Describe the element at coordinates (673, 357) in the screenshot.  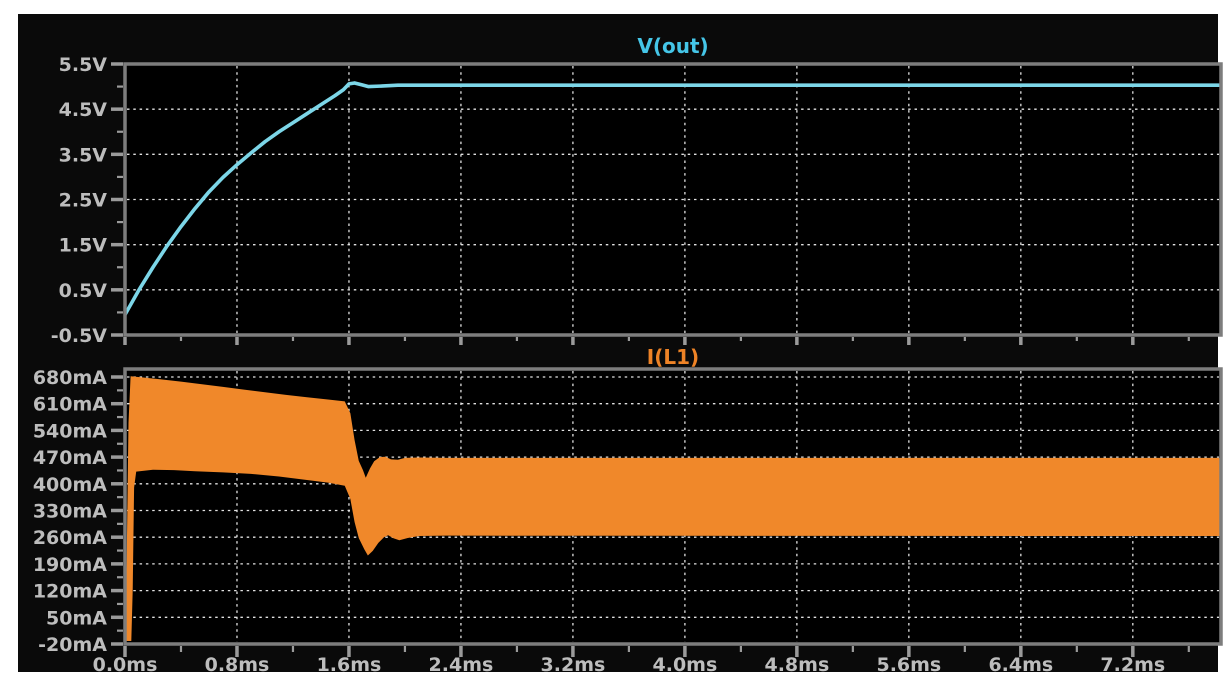
I see `current-pane-title: I(L1)` at that location.